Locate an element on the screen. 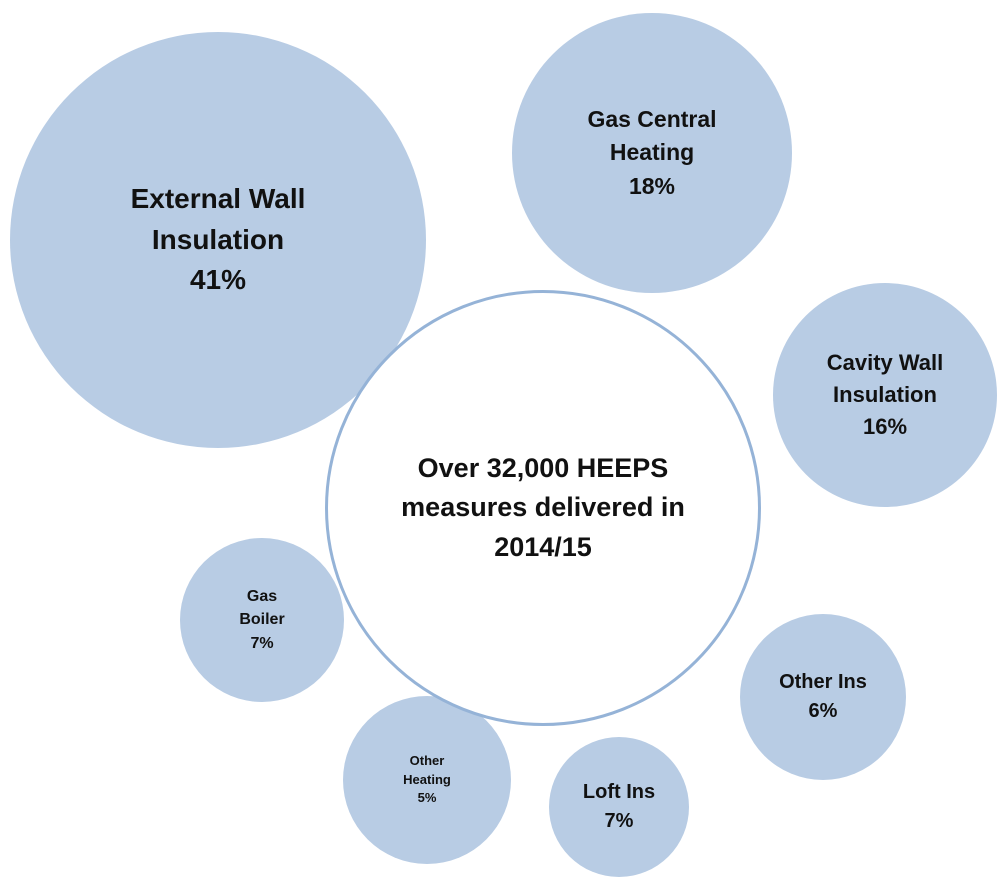  bubble: Other Heating 5% is located at coordinates (427, 780).